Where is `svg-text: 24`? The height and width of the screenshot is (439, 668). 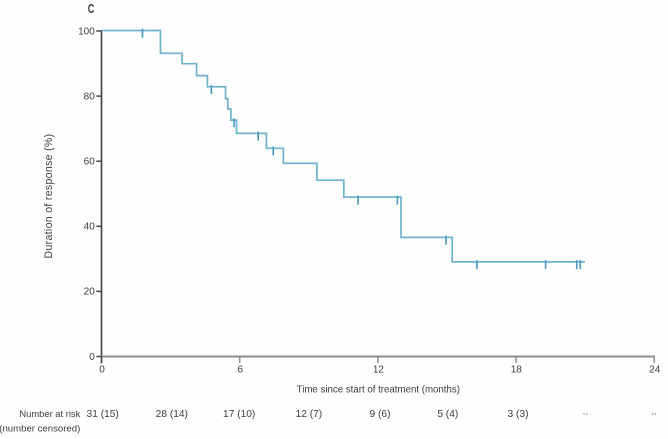
svg-text: 24 is located at coordinates (655, 370).